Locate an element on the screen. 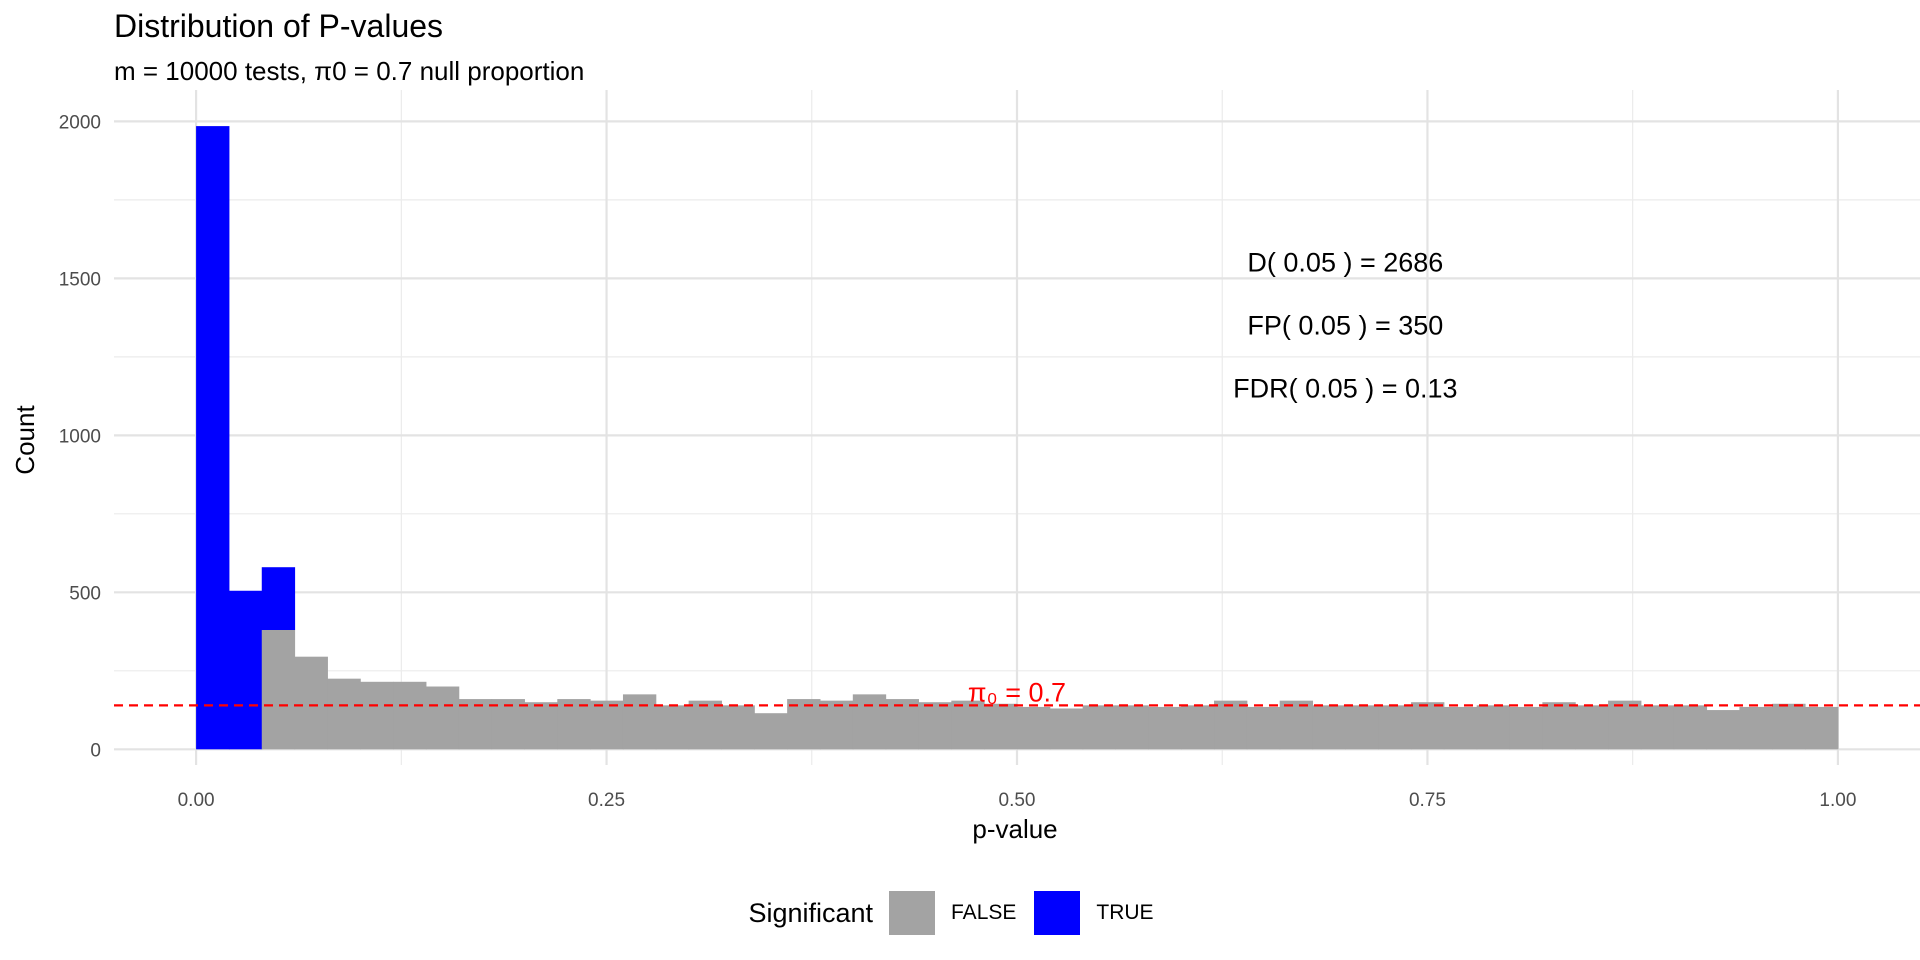 This screenshot has height=960, width=1920. y-tick-label: 1000 is located at coordinates (80, 436).